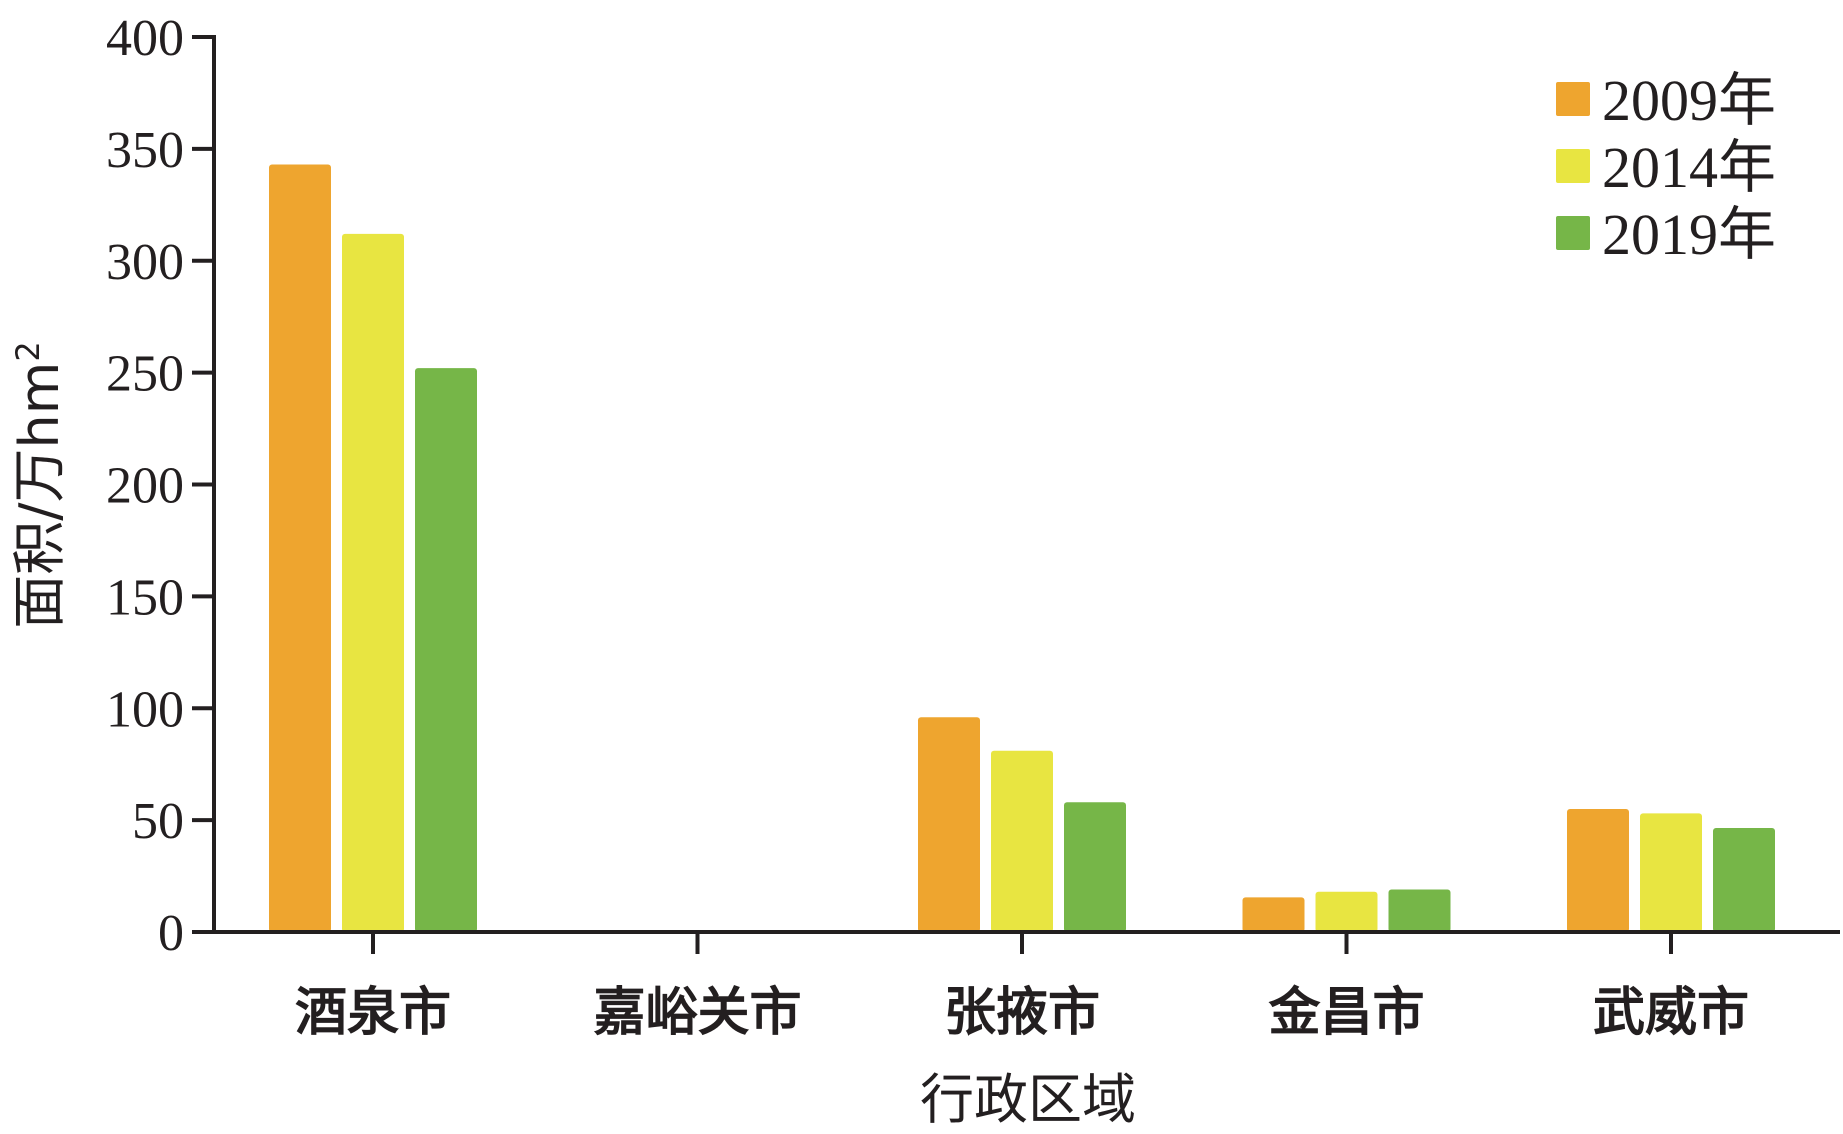 This screenshot has width=1843, height=1134. What do you see at coordinates (1689, 167) in the screenshot?
I see `legend-label: 2014年` at bounding box center [1689, 167].